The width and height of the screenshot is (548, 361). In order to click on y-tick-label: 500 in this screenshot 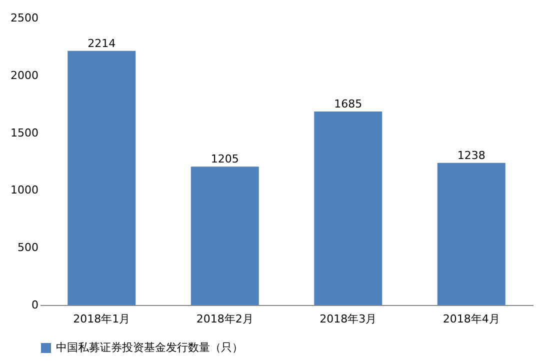, I will do `click(28, 247)`.